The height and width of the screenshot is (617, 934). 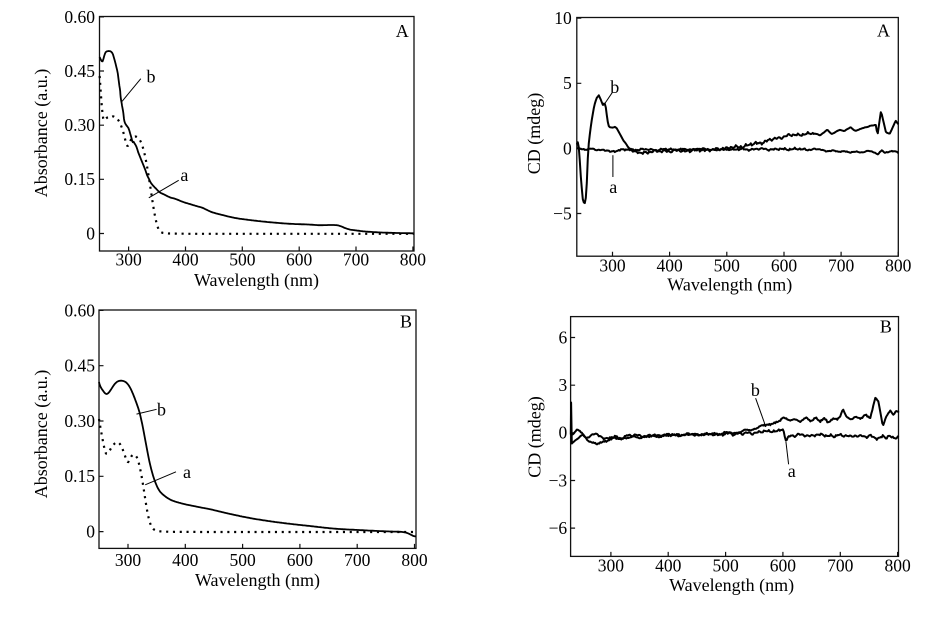 I want to click on svg-text: 6, so click(x=562, y=337).